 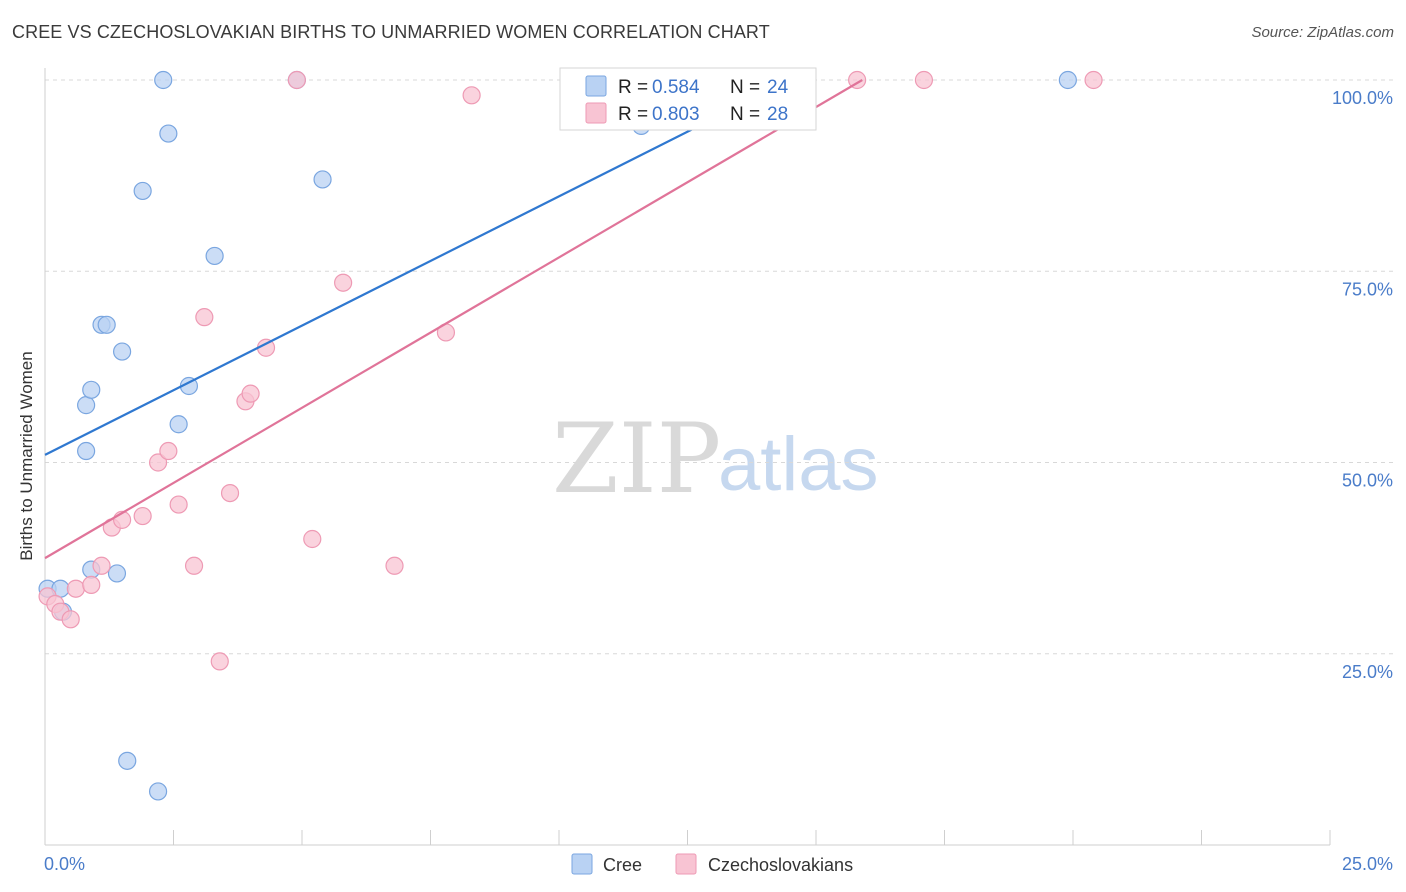 What do you see at coordinates (64, 864) in the screenshot?
I see `x-tick-label-min: 0.0%` at bounding box center [64, 864].